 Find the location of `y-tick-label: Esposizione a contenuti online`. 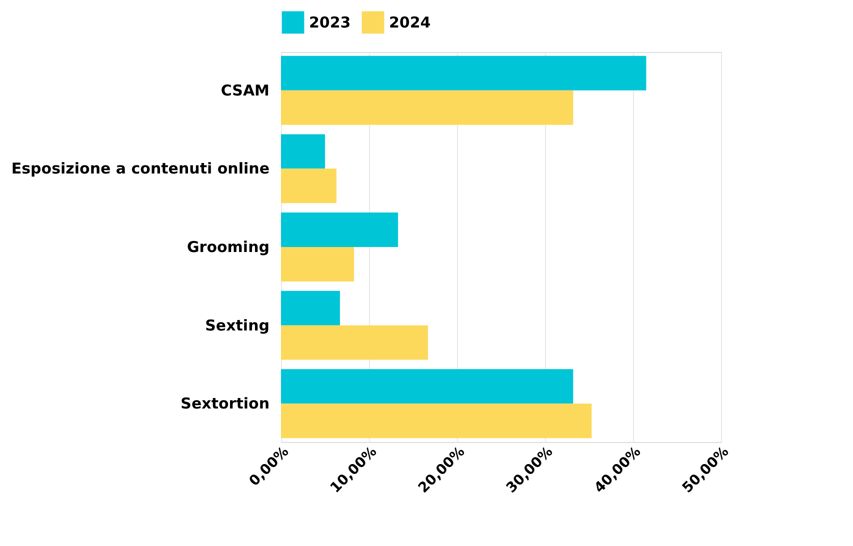

y-tick-label: Esposizione a contenuti online is located at coordinates (140, 169).